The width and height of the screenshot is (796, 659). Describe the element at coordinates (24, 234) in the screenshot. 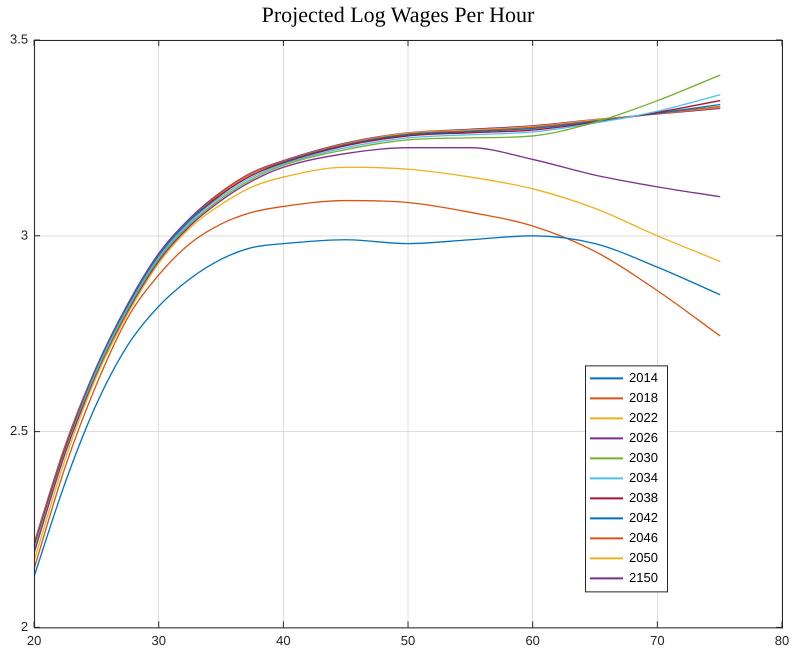

I see `y-tick-label: 3` at that location.